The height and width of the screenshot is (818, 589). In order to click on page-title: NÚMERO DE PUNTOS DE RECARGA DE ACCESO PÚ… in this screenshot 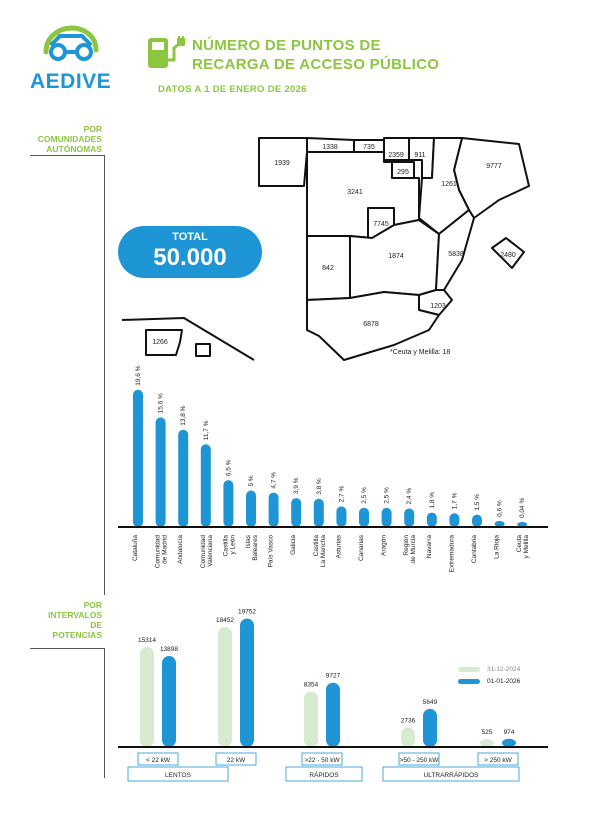, I will do `click(315, 55)`.